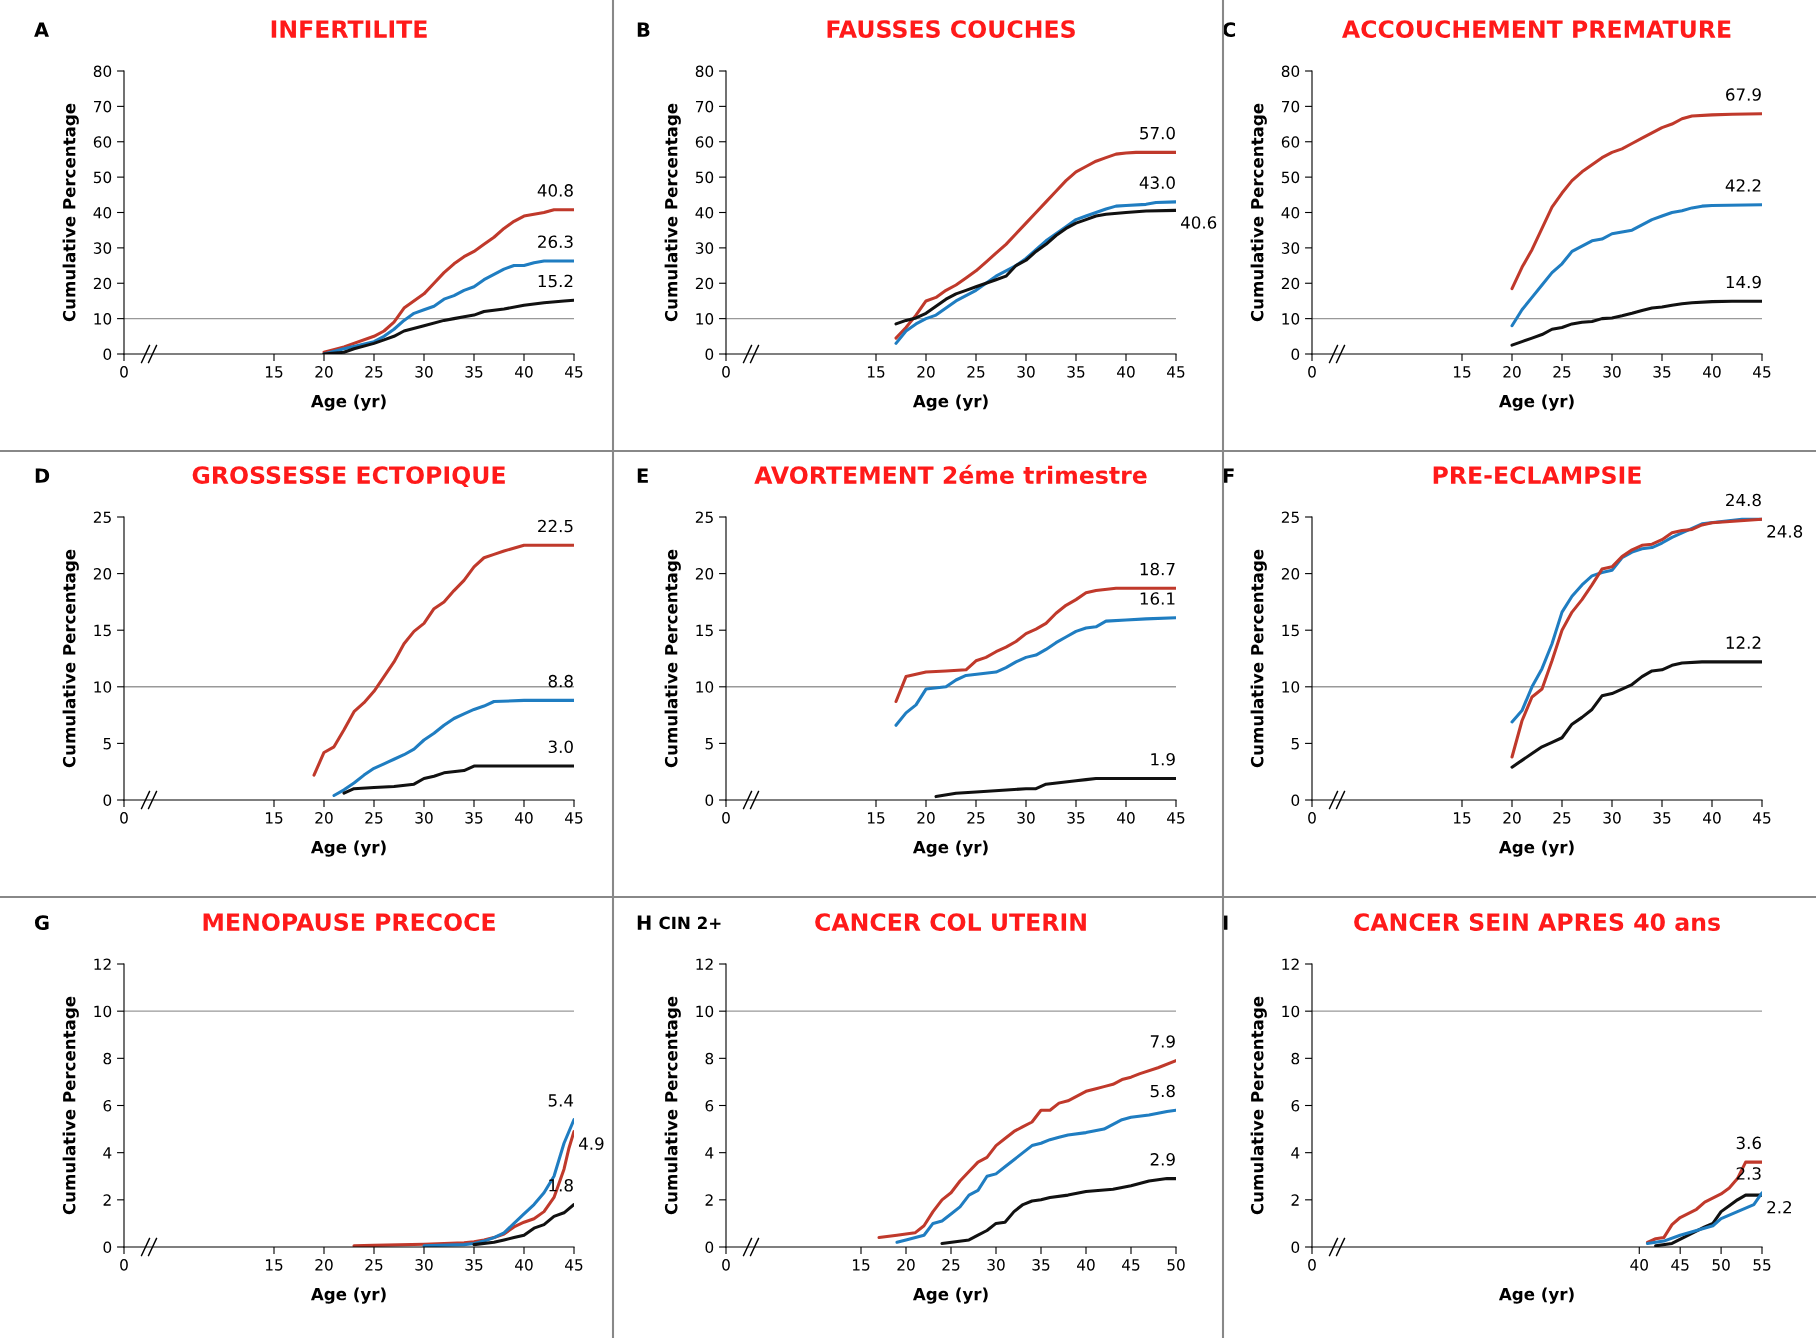 The image size is (1816, 1338). I want to click on annotation: 14.9, so click(1743, 282).